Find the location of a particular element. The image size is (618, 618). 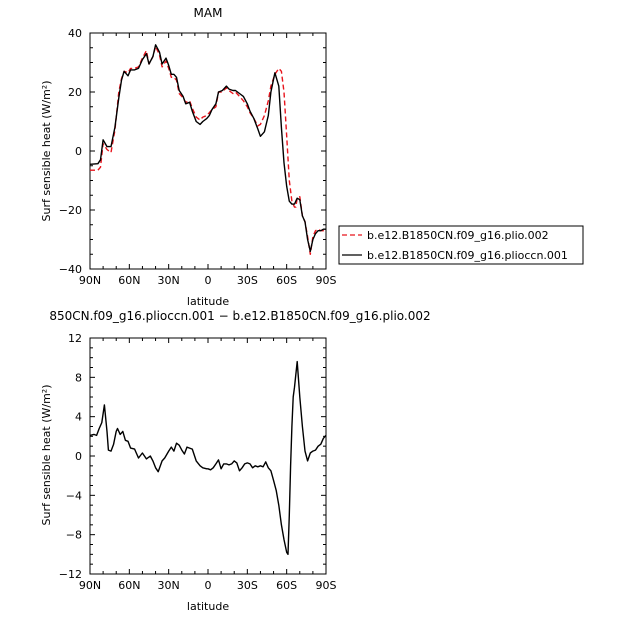

top-series-line-plio is located at coordinates (208, 150).